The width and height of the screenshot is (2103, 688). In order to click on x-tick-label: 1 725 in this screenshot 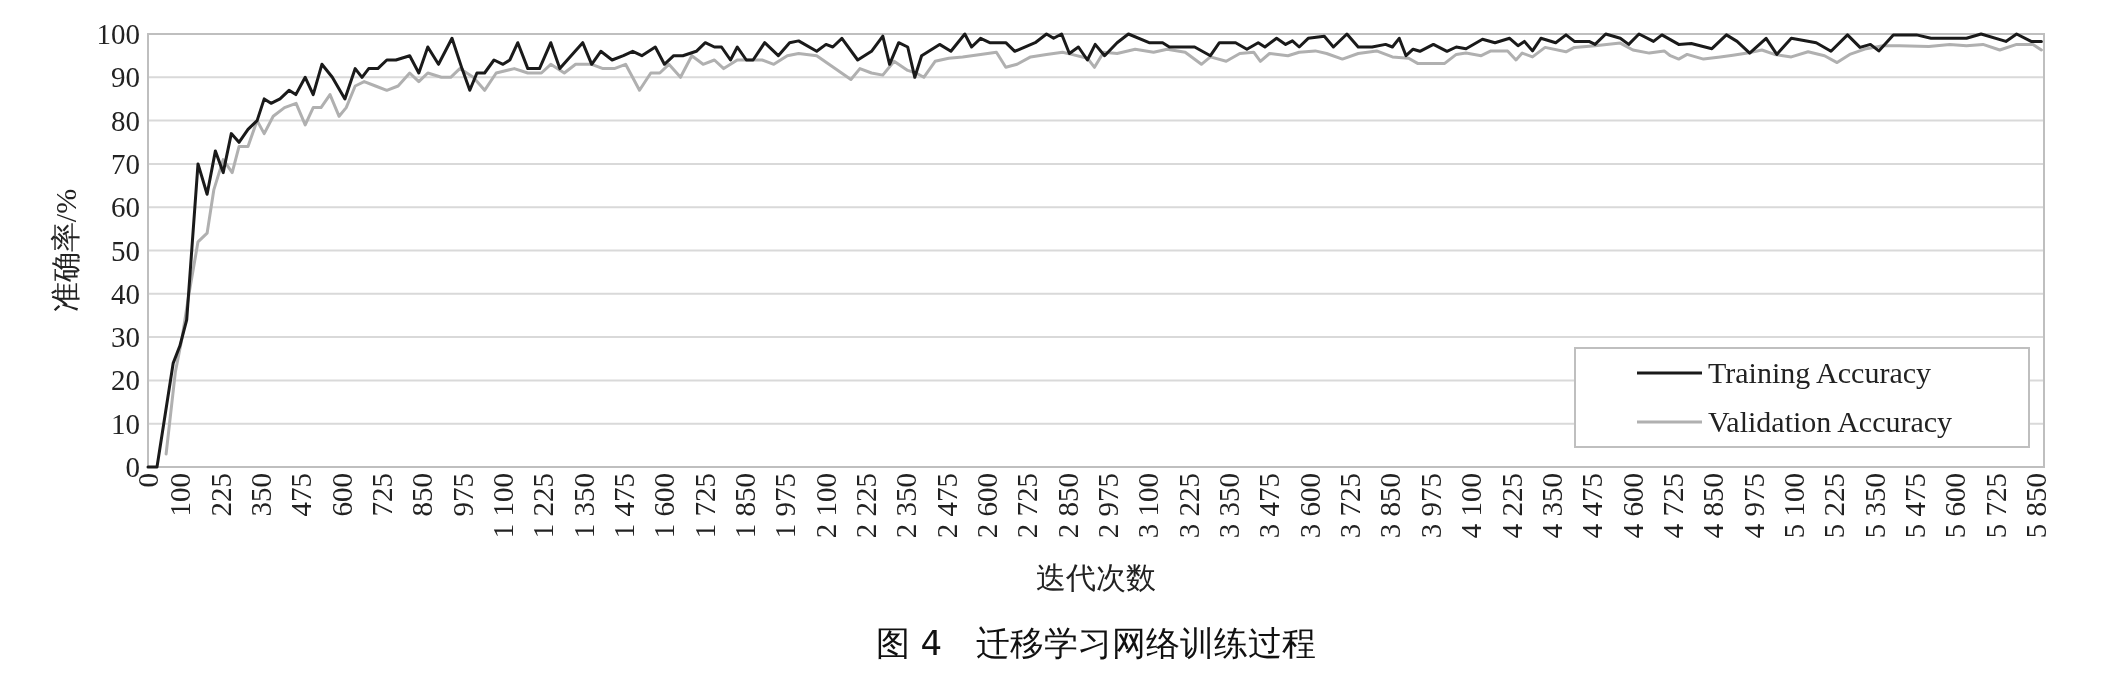, I will do `click(704, 506)`.